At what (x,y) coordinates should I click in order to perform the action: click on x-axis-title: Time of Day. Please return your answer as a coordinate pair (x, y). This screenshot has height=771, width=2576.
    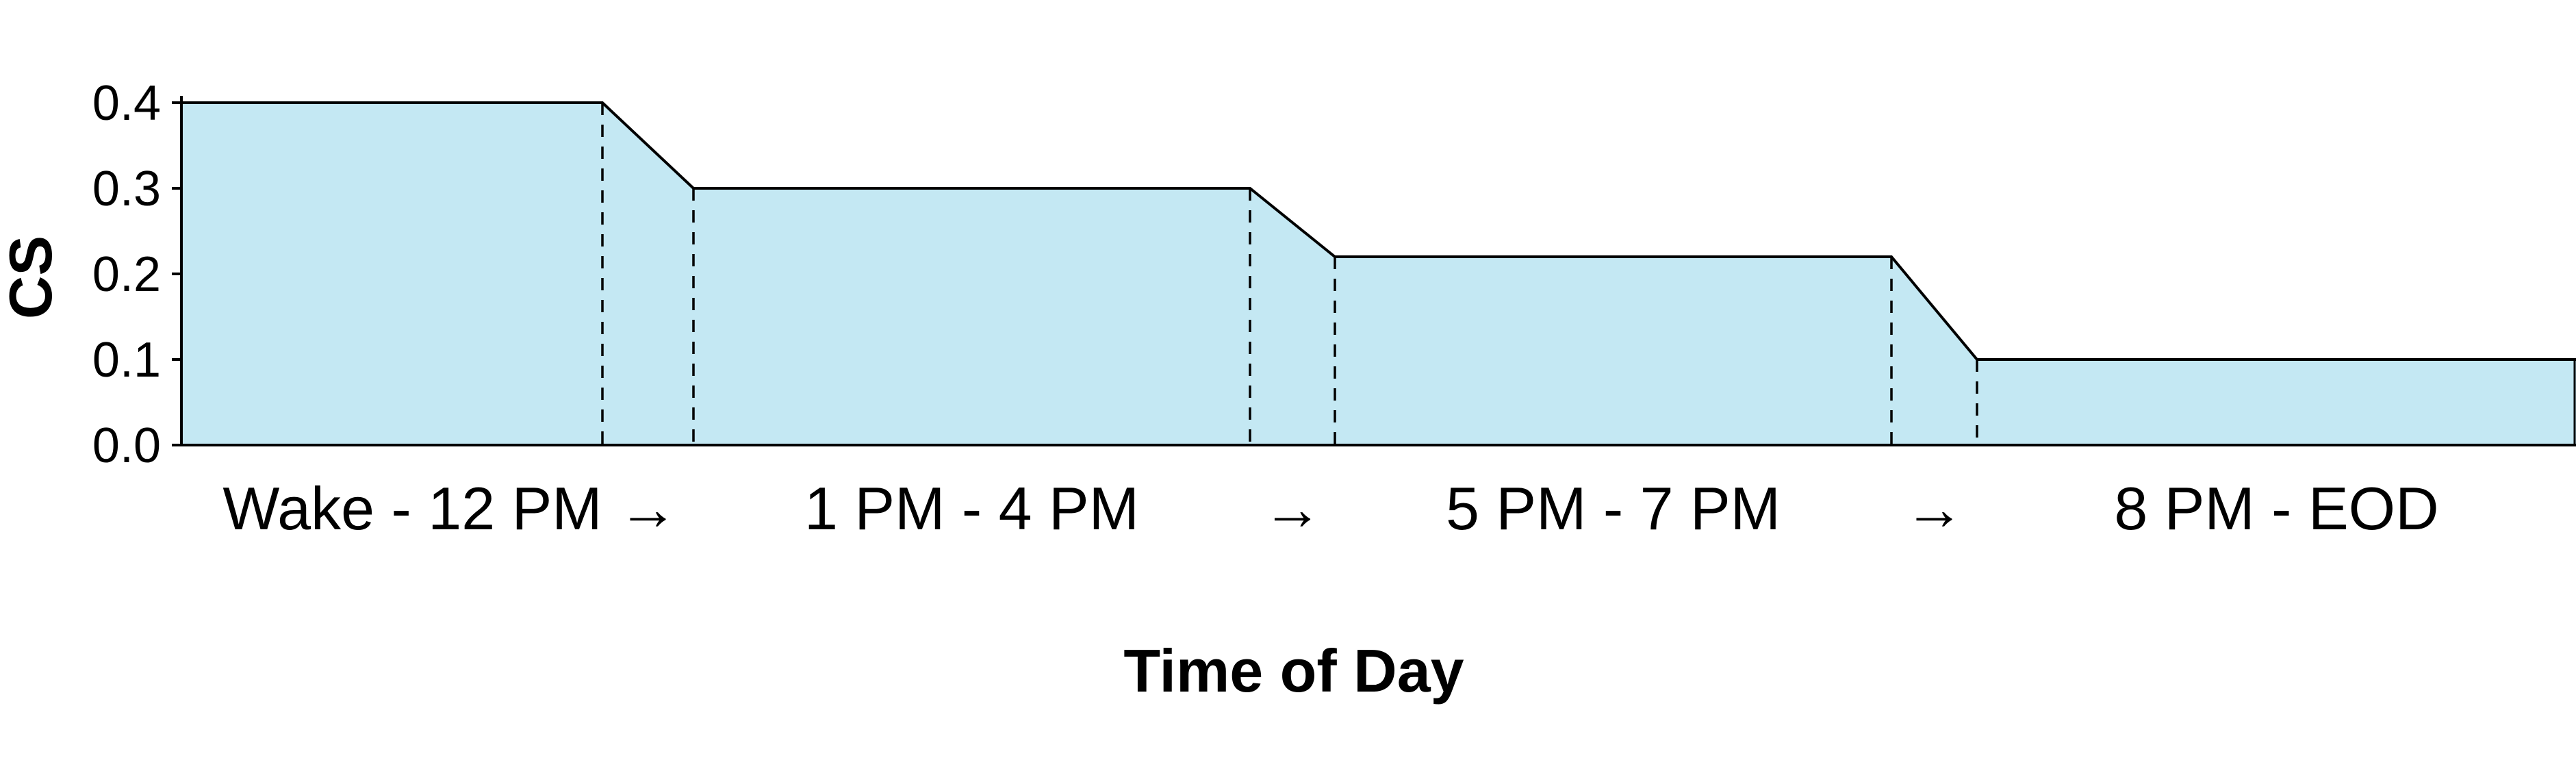
    Looking at the image, I should click on (1293, 671).